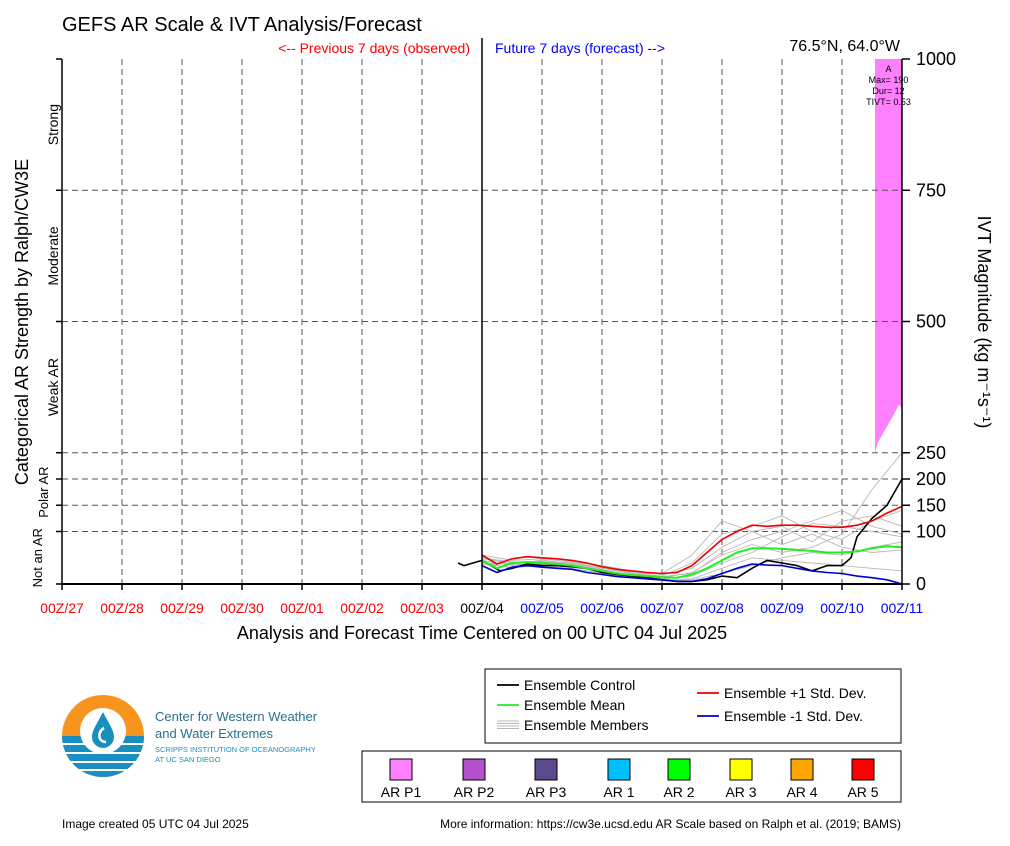  I want to click on legend-label: Ensemble +1 Std. Dev., so click(795, 693).